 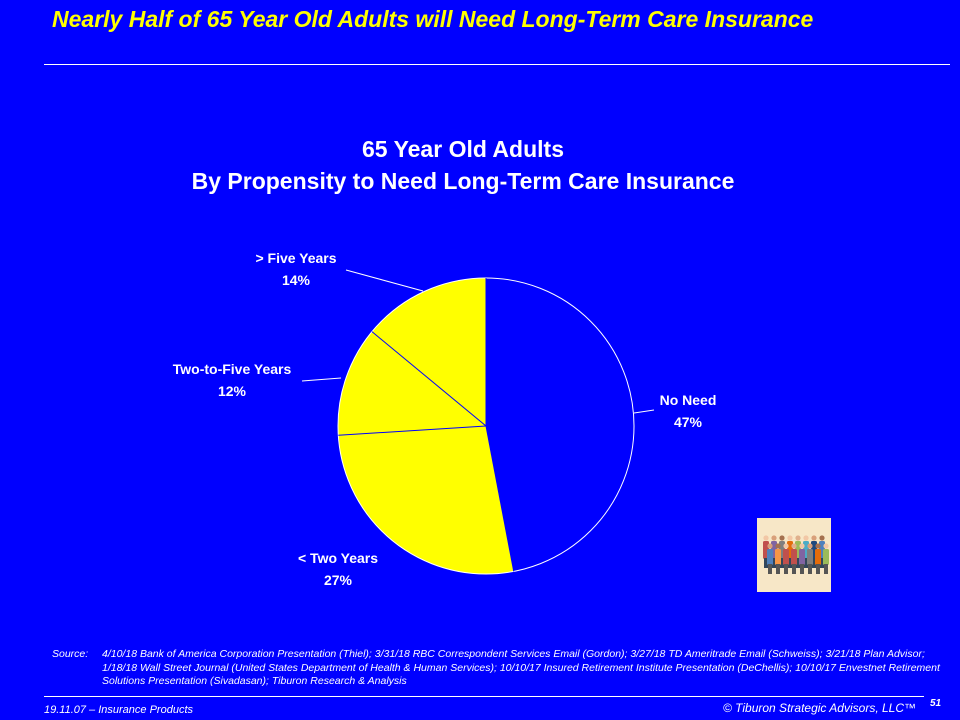 I want to click on slice-category-label: No Need, so click(x=688, y=400).